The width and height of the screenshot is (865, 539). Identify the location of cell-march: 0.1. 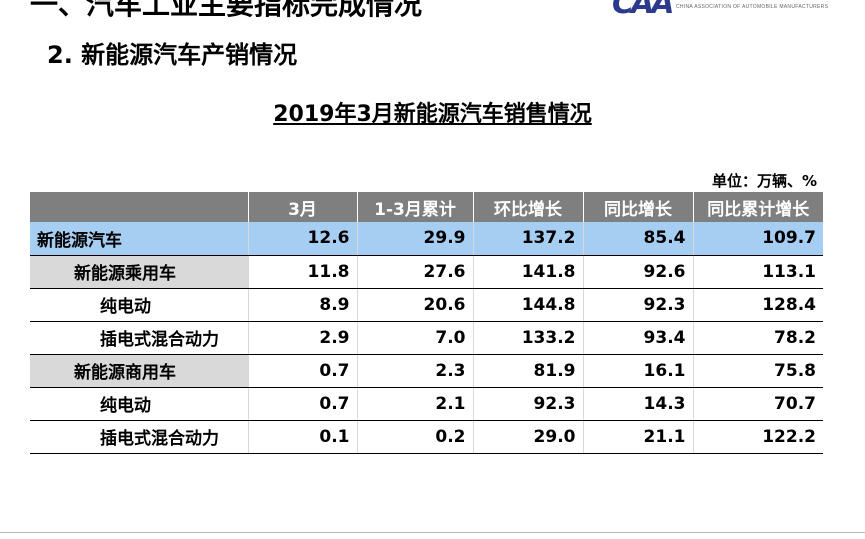
(302, 437).